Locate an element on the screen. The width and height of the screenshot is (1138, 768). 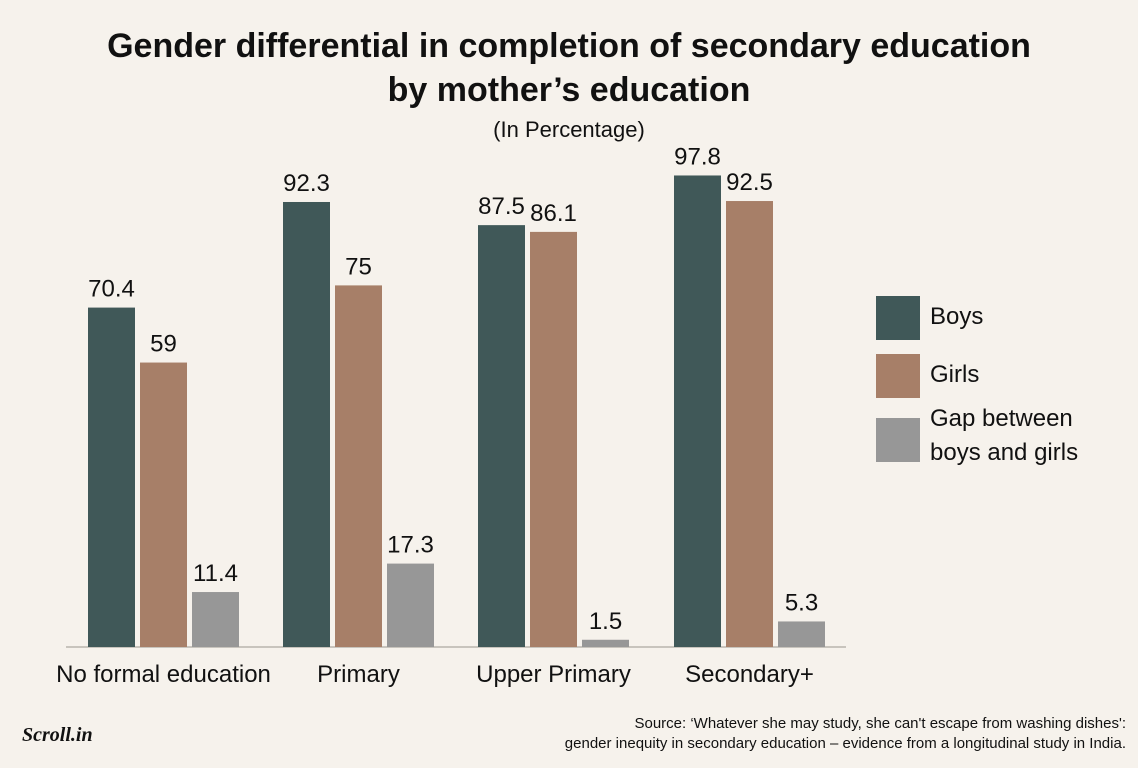
data-label-girls-no-formal-education: 59 is located at coordinates (163, 344).